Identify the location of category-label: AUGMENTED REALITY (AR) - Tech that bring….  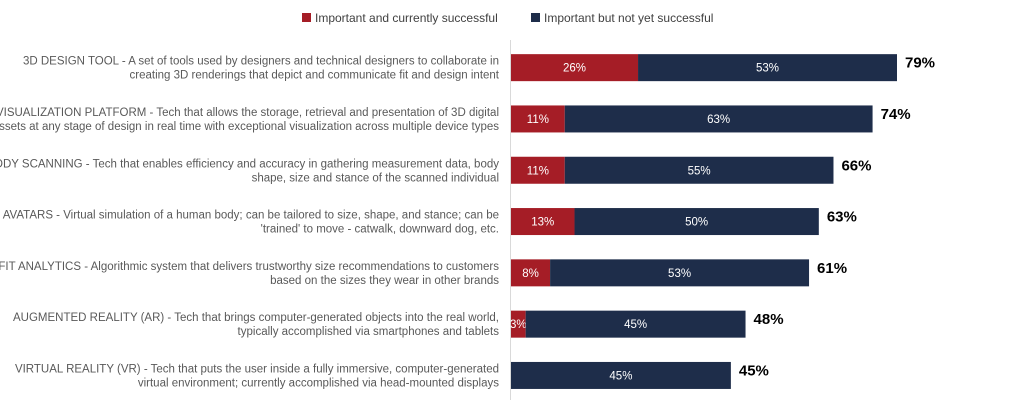
(256, 325).